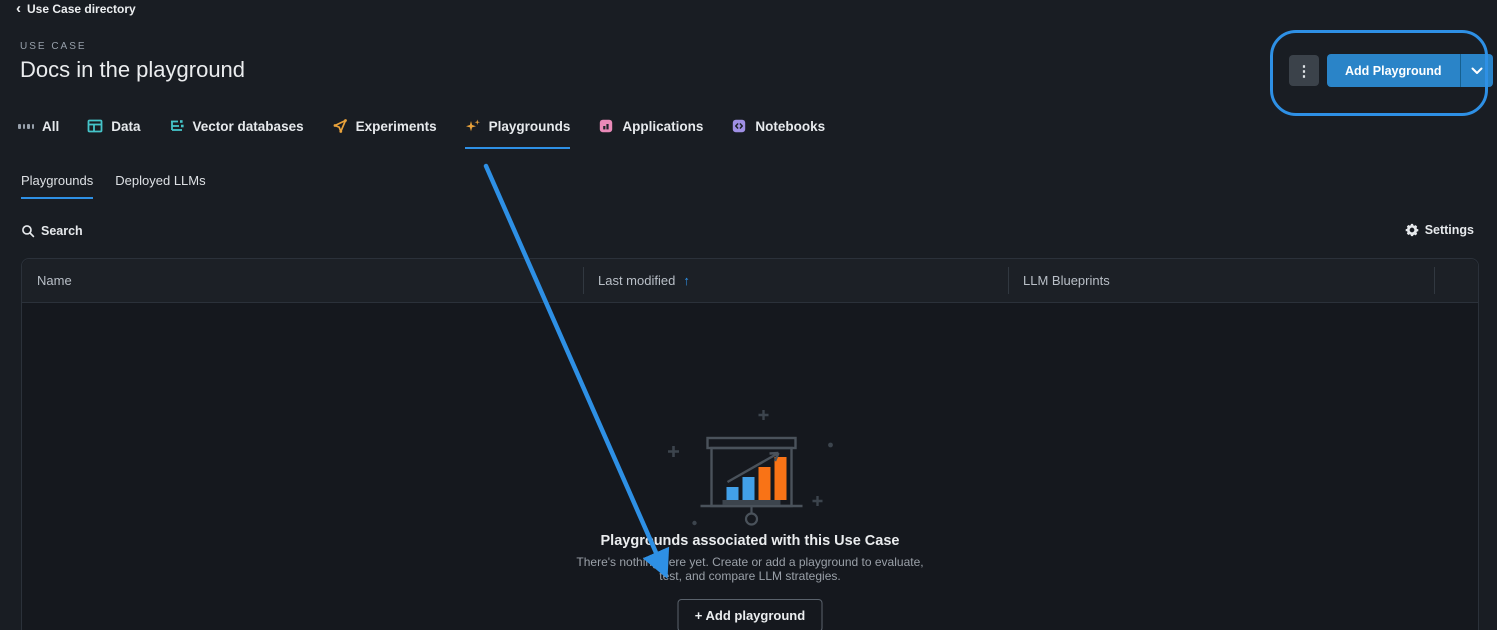 The height and width of the screenshot is (630, 1497). I want to click on breadcrumb-label: Use Case directory, so click(81, 9).